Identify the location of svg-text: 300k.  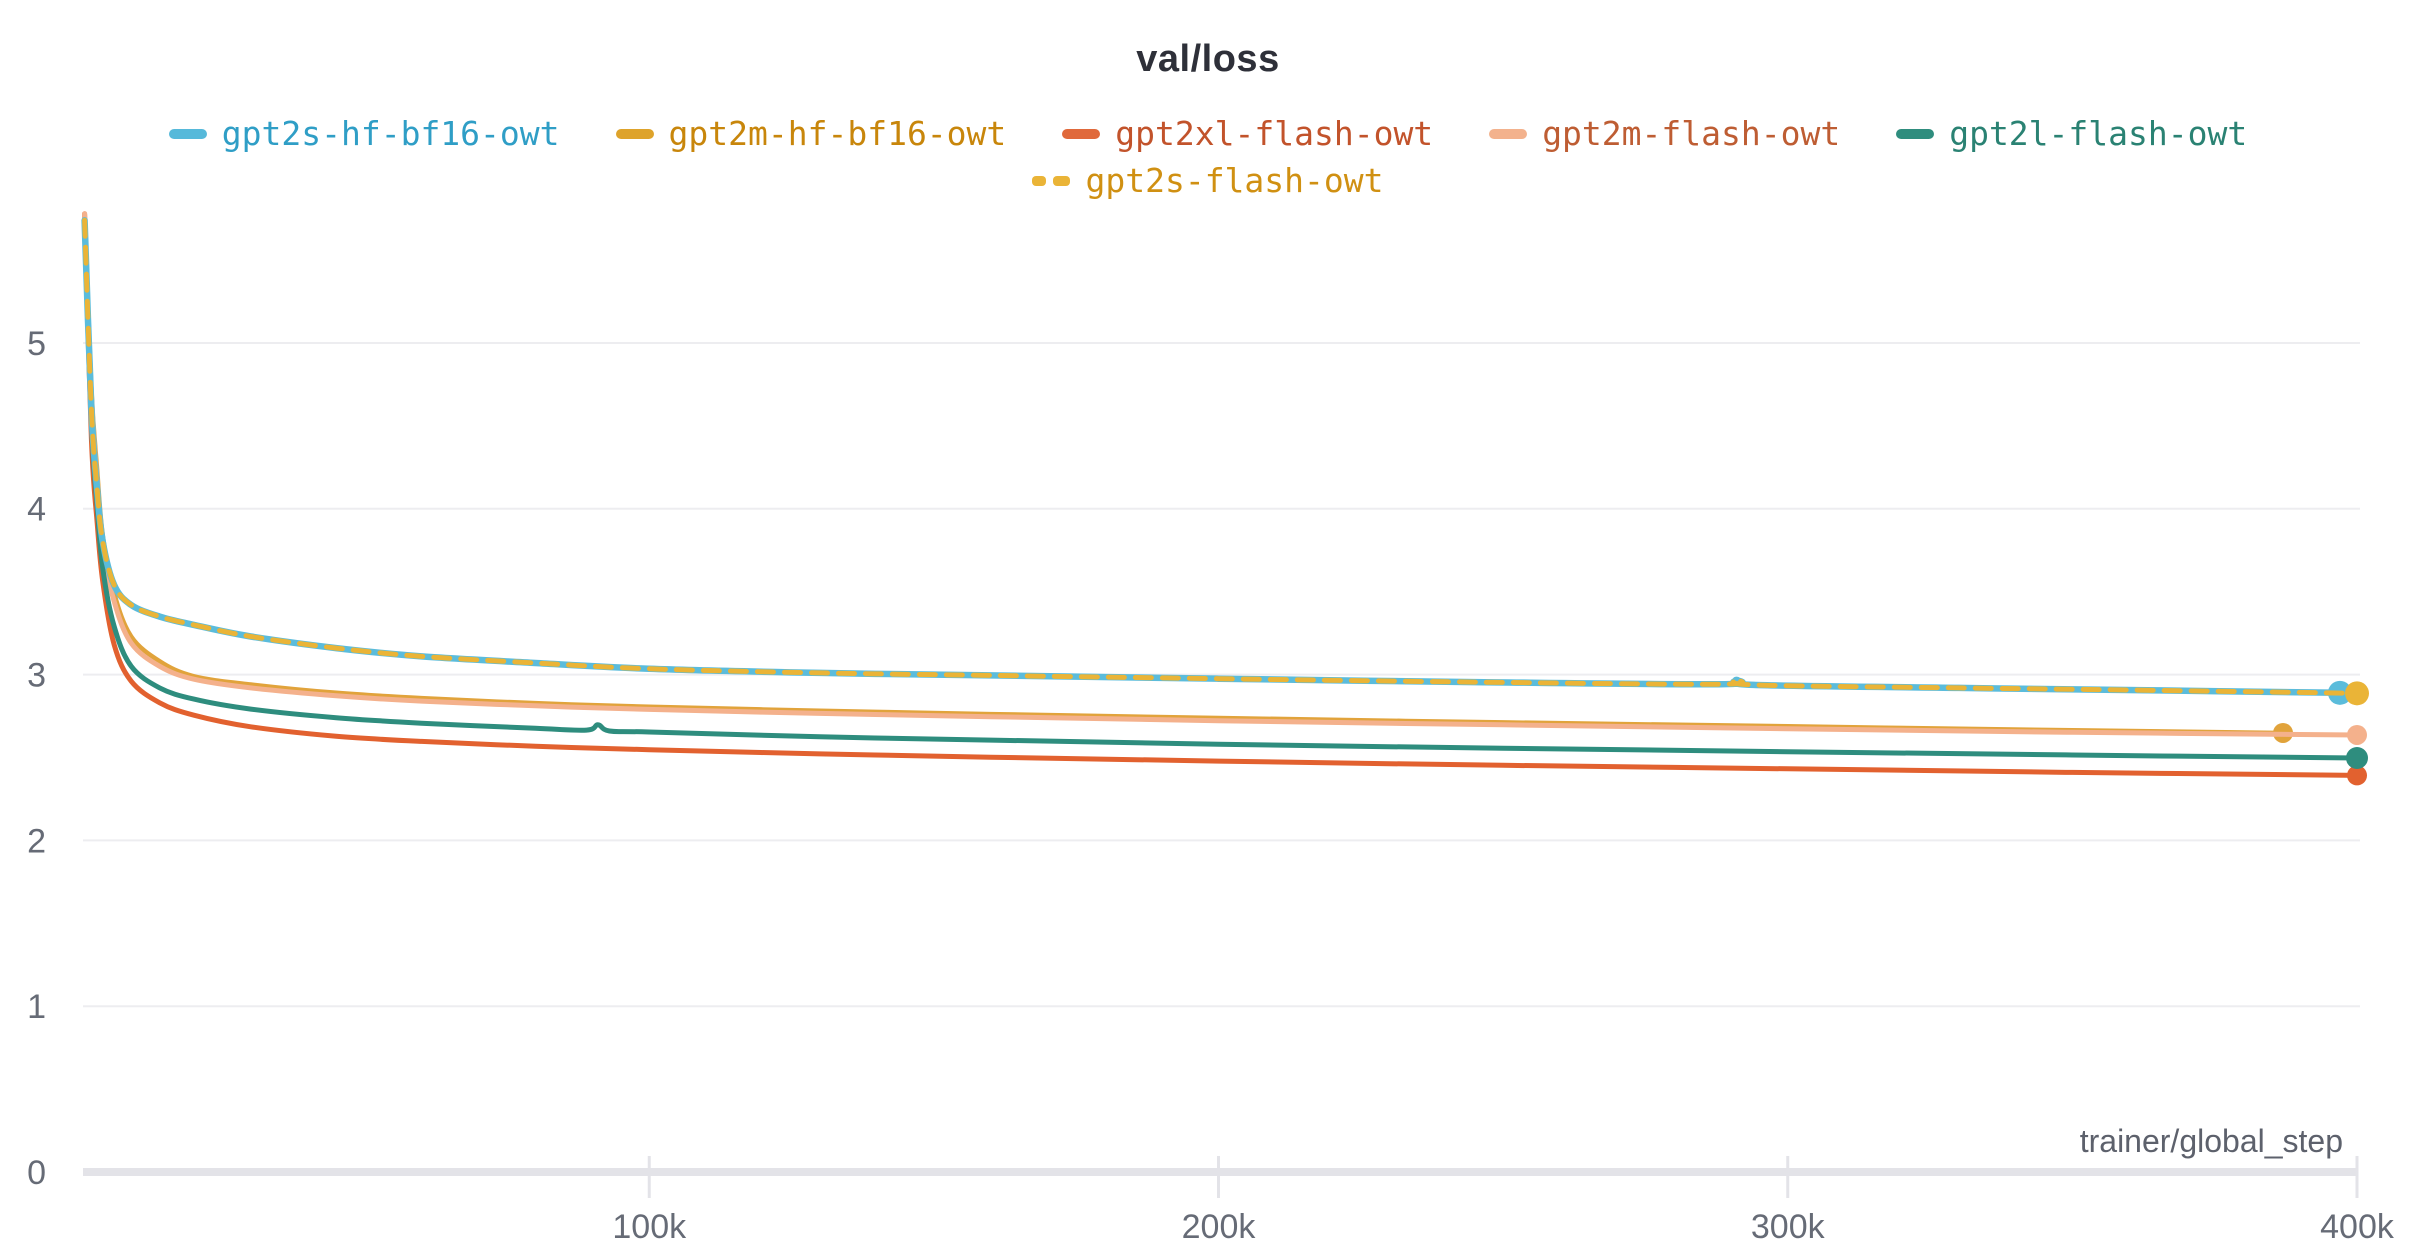
(1788, 1227).